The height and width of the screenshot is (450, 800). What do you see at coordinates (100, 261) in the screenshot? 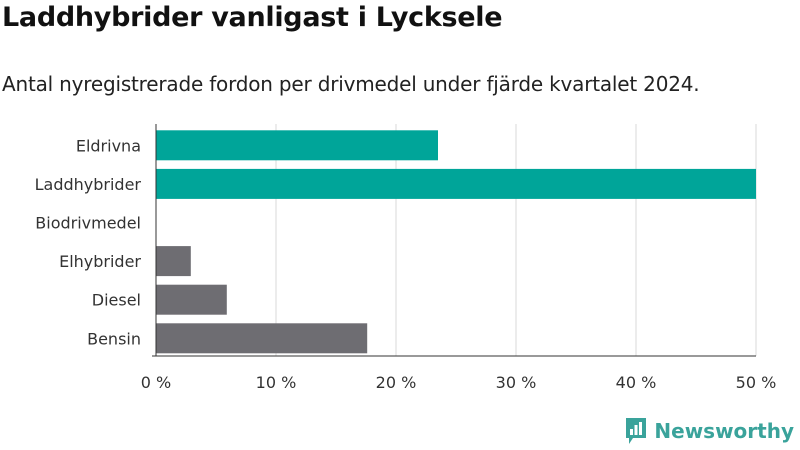
I see `category-label: Elhybrider` at bounding box center [100, 261].